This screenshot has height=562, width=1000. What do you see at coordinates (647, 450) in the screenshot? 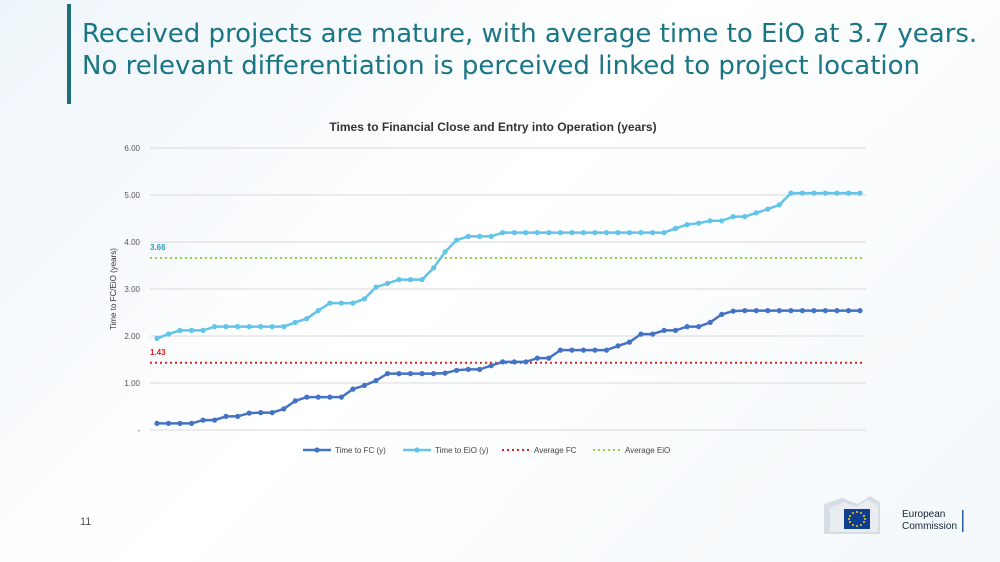
I see `legend-label: Average EiO` at bounding box center [647, 450].